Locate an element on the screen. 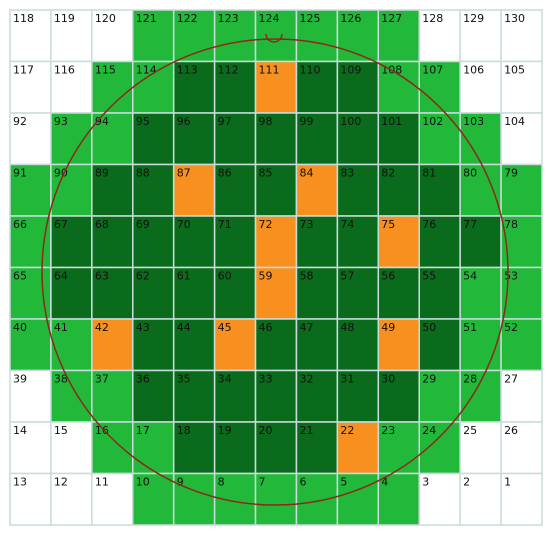 The image size is (550, 541). die-label: 50 is located at coordinates (429, 327).